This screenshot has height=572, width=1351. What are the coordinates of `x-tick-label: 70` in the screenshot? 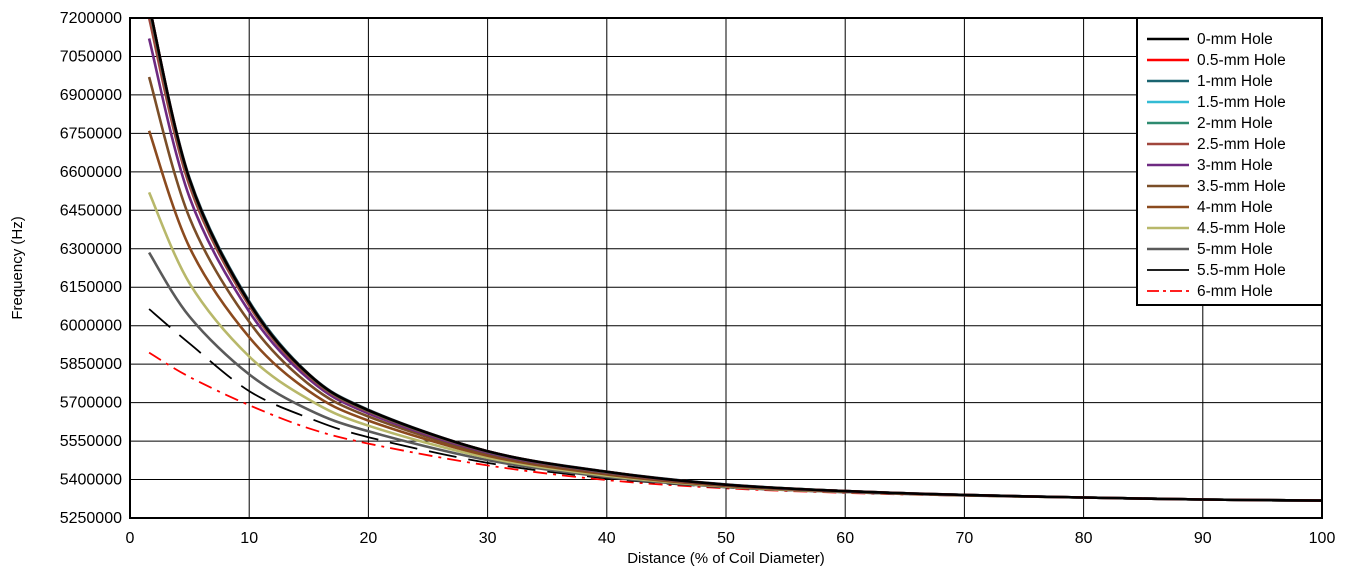 It's located at (965, 538).